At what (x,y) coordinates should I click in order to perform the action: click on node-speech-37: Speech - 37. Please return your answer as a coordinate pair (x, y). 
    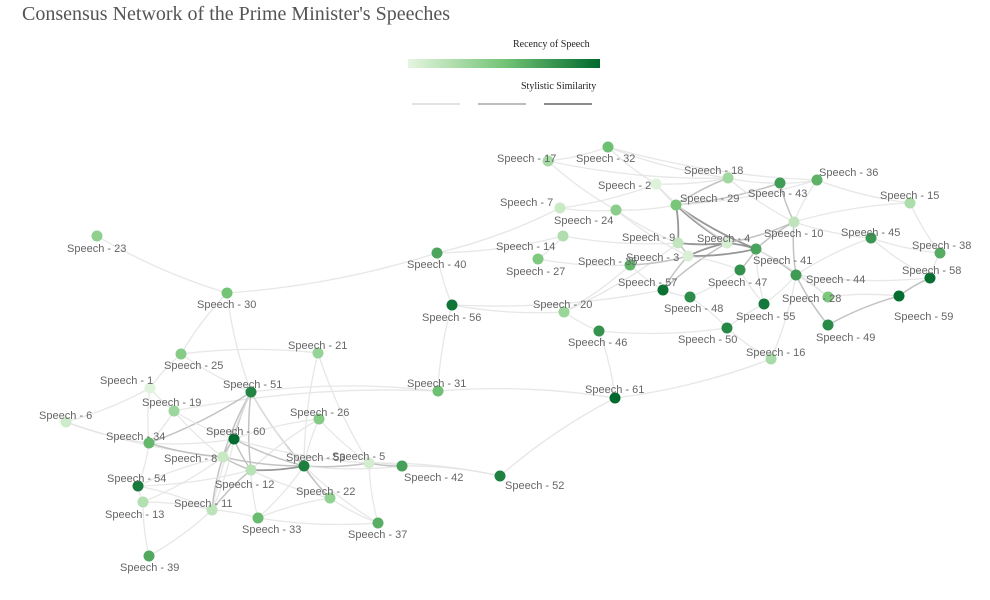
    Looking at the image, I should click on (377, 529).